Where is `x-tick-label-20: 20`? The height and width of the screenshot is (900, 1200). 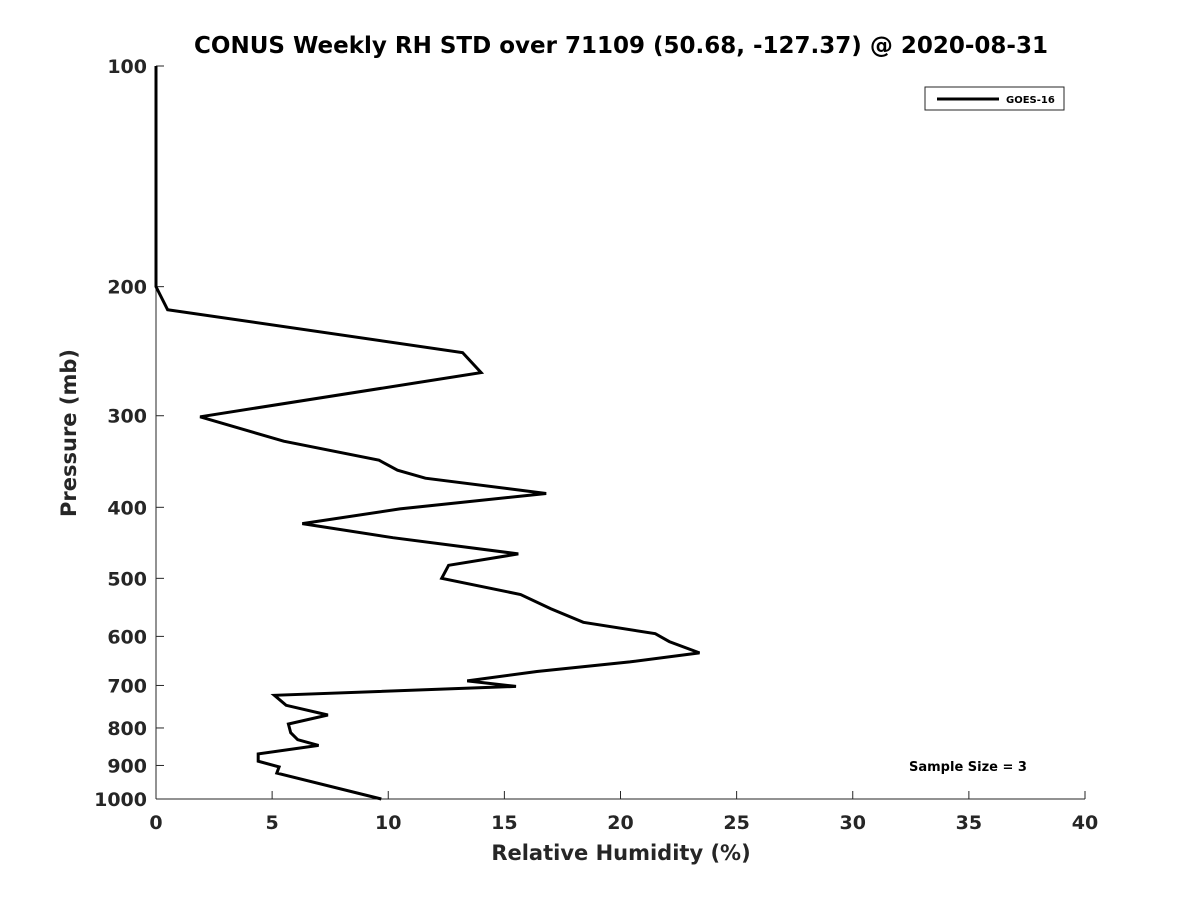 x-tick-label-20: 20 is located at coordinates (620, 823).